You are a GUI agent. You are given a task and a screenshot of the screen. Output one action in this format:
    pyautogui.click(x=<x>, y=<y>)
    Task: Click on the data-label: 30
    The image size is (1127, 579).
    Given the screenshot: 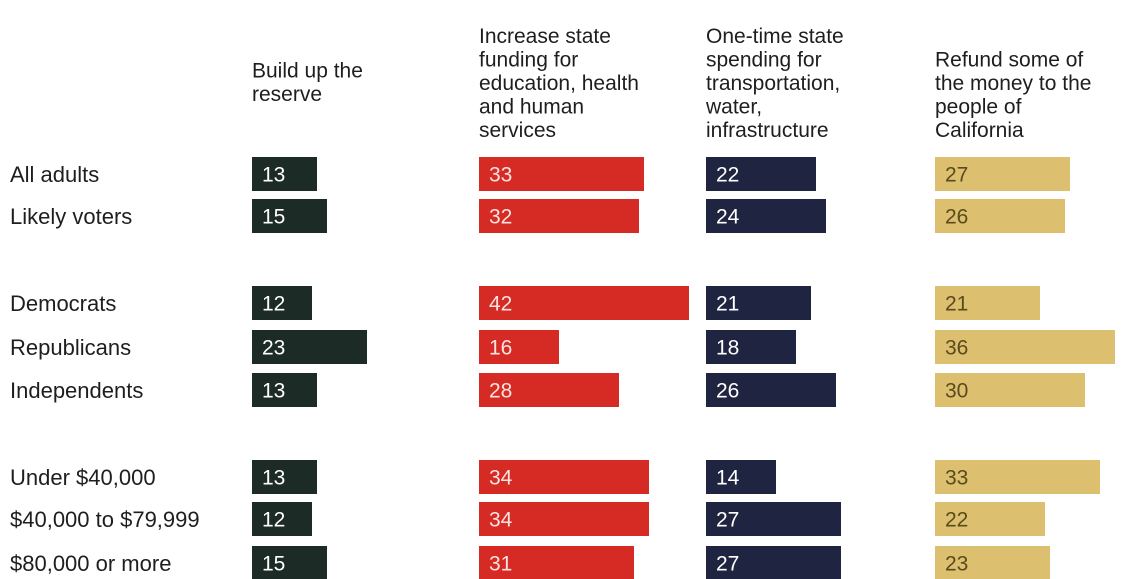 What is the action you would take?
    pyautogui.click(x=956, y=391)
    